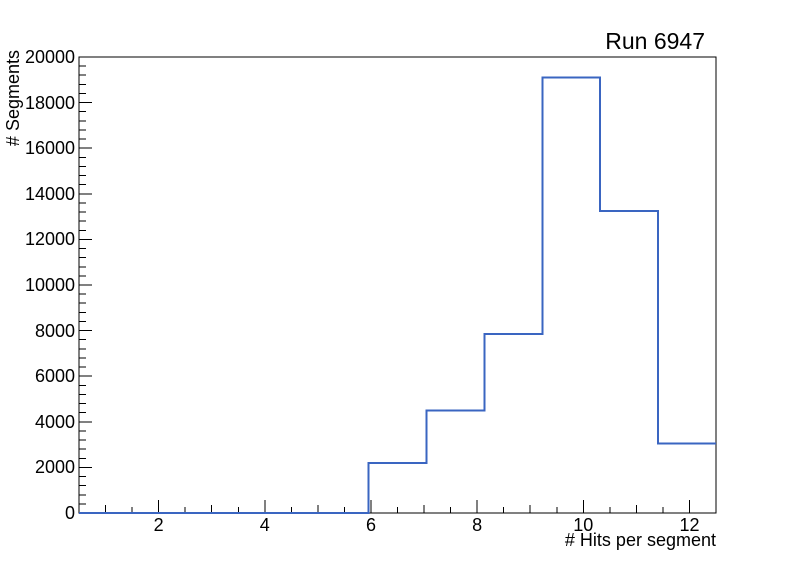  What do you see at coordinates (264, 525) in the screenshot?
I see `x-tick-label: 4` at bounding box center [264, 525].